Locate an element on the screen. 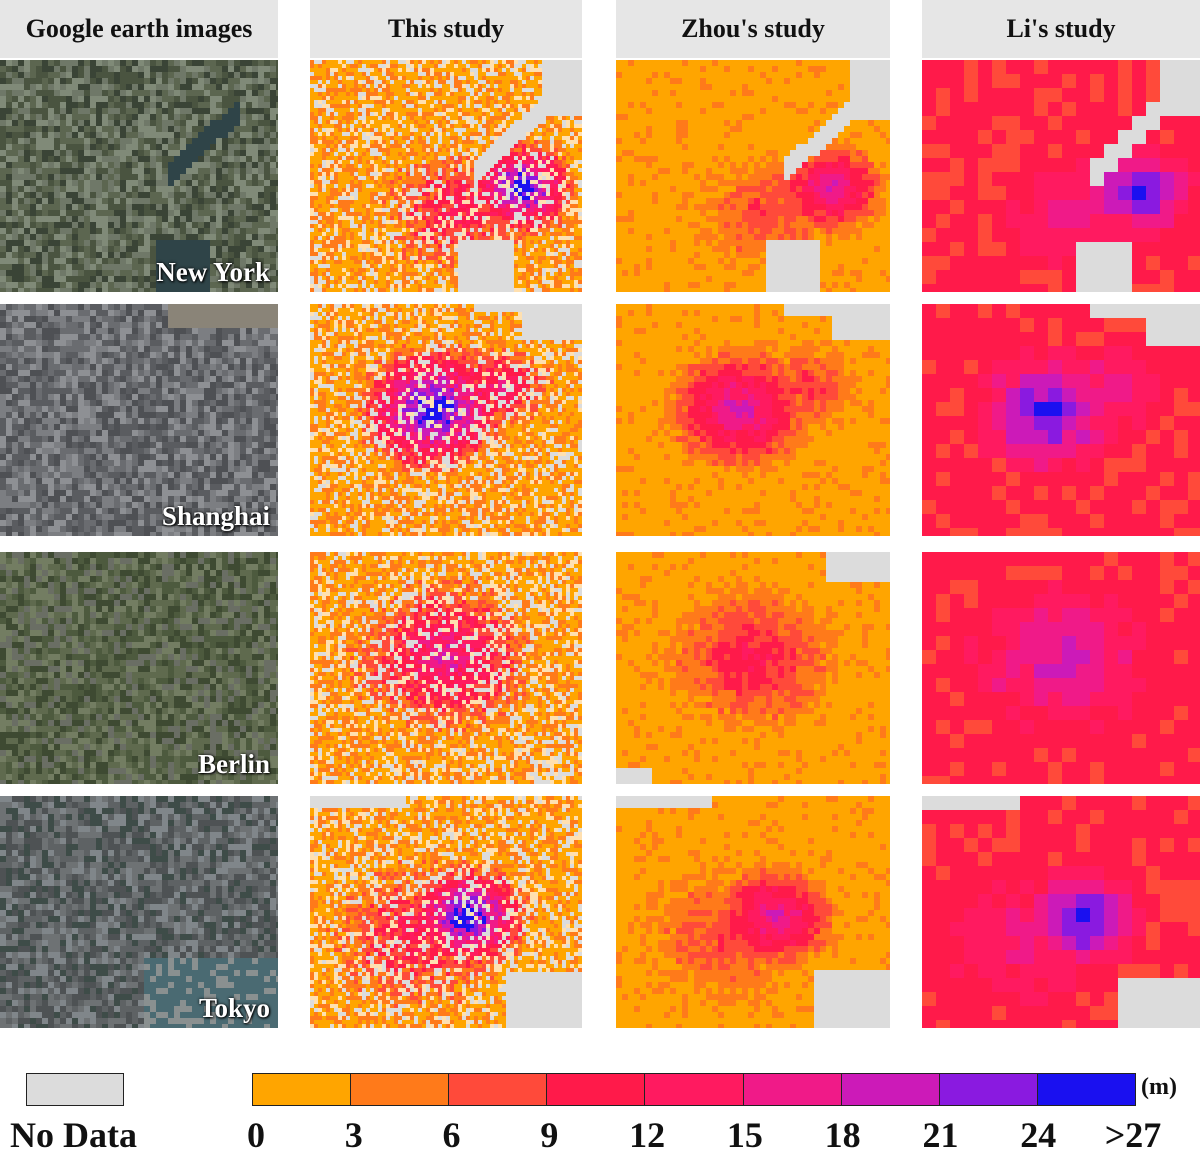 Image resolution: width=1200 pixels, height=1156 pixels. map-tile-tokyo-this-study is located at coordinates (446, 912).